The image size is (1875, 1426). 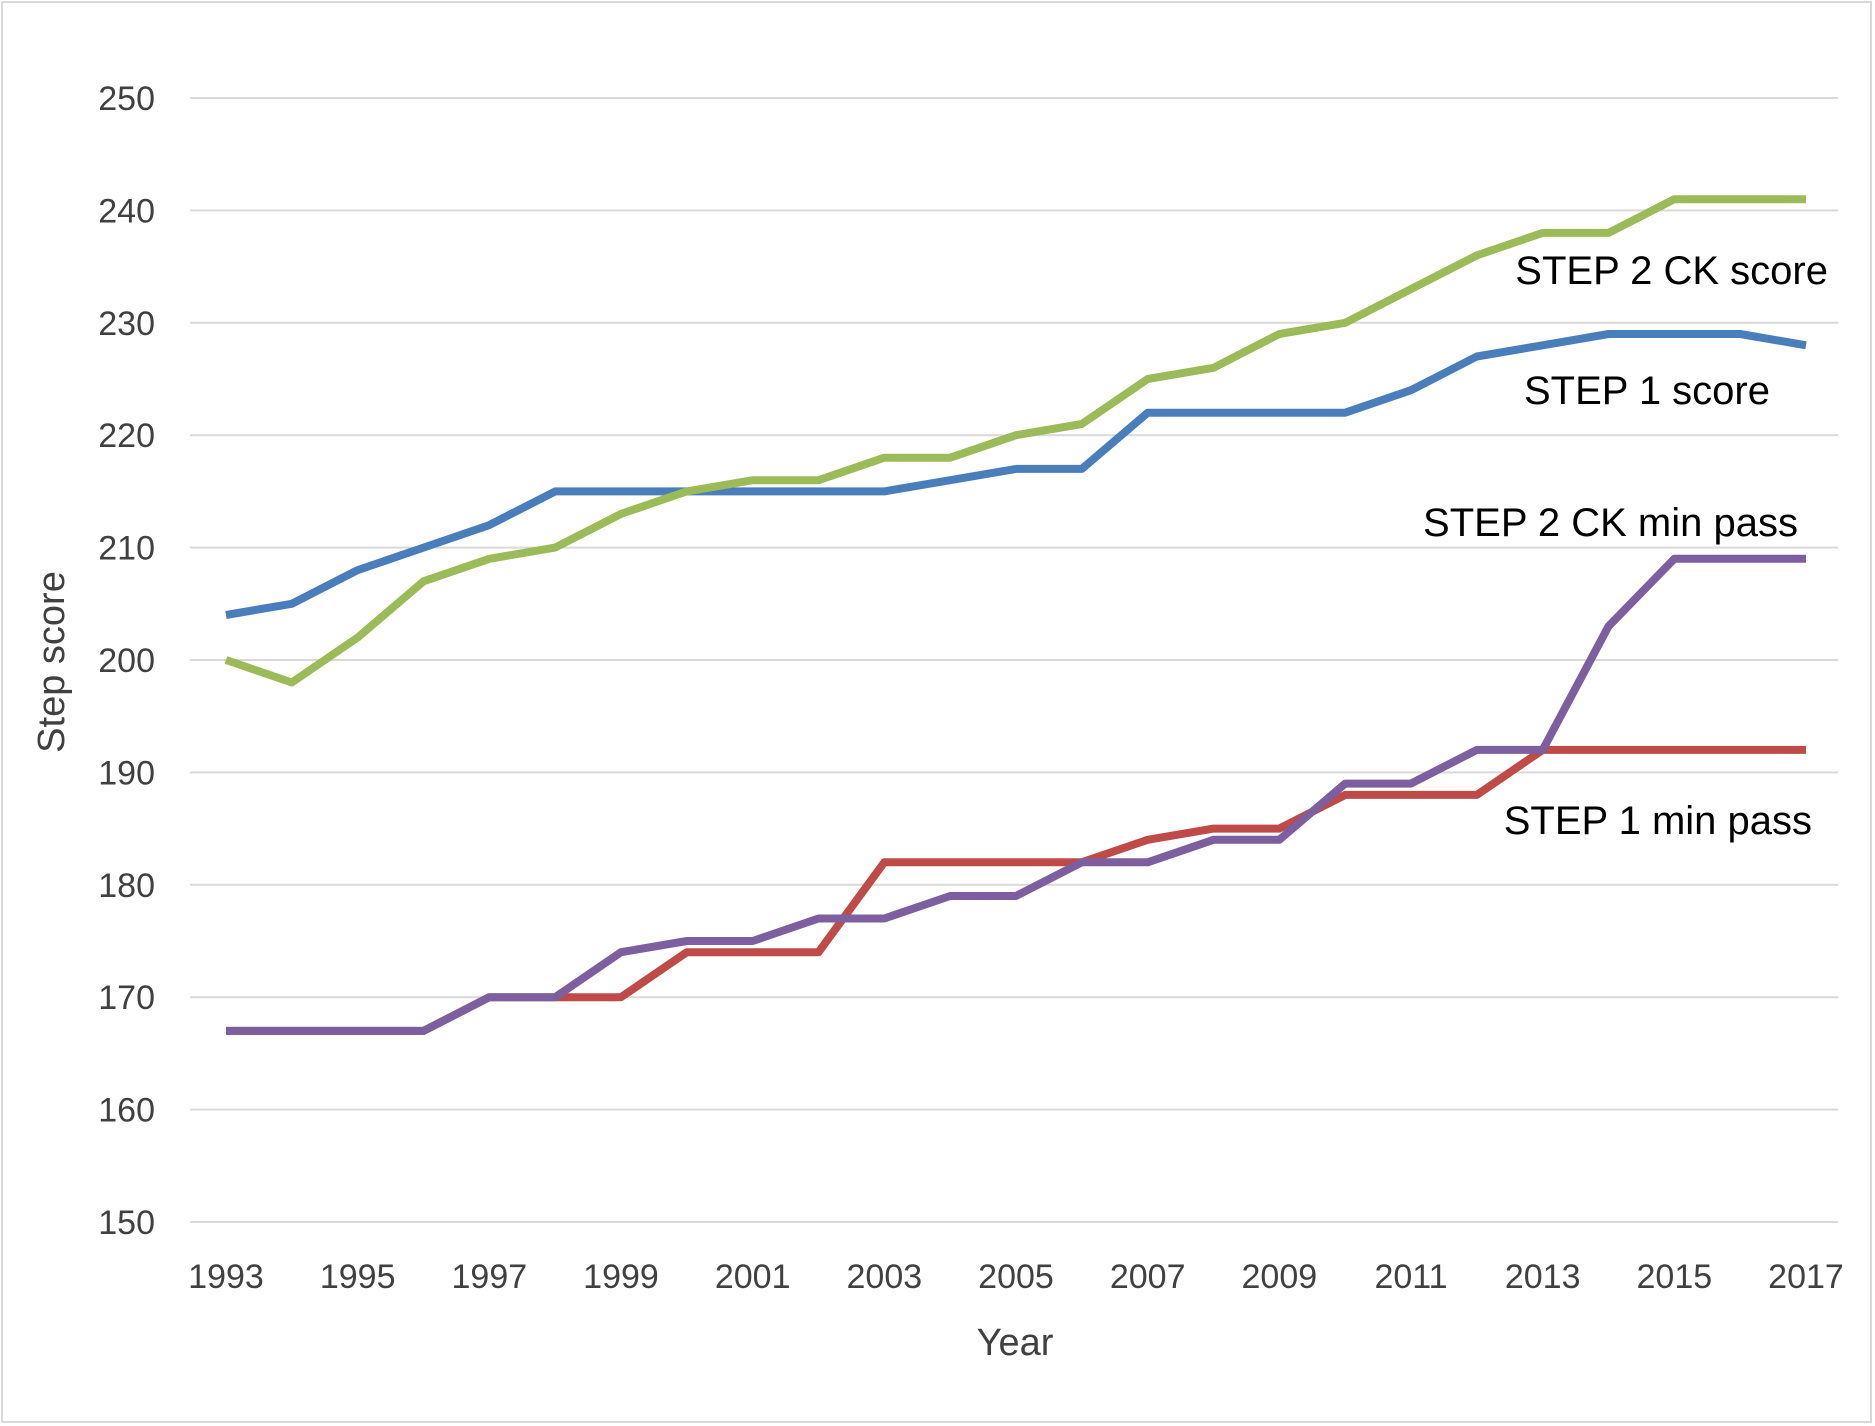 I want to click on y-tick-label: 210, so click(x=126, y=549).